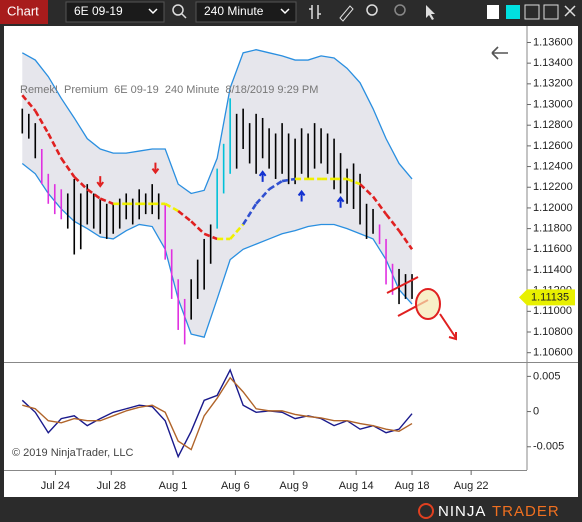  Describe the element at coordinates (291, 509) in the screenshot. I see `footer-bar` at that location.